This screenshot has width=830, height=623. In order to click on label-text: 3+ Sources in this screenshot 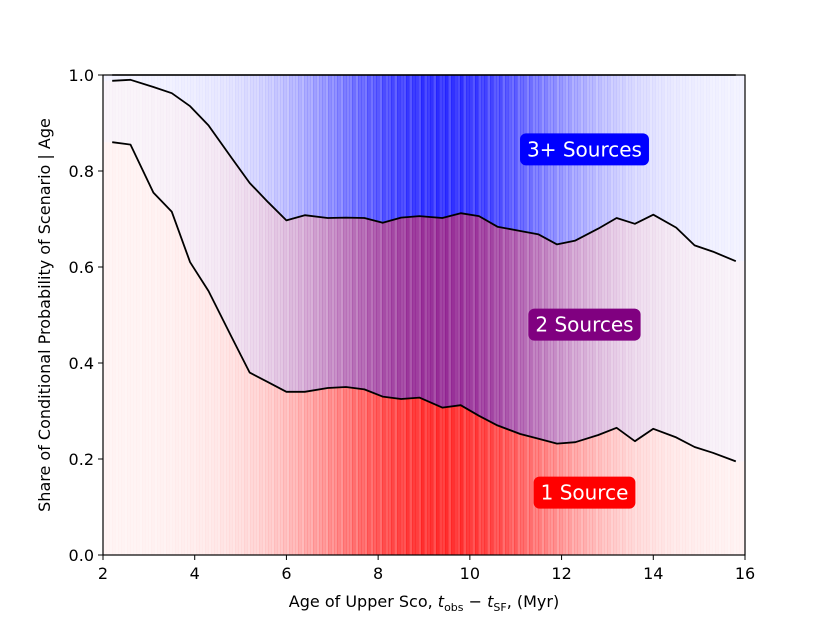, I will do `click(584, 149)`.